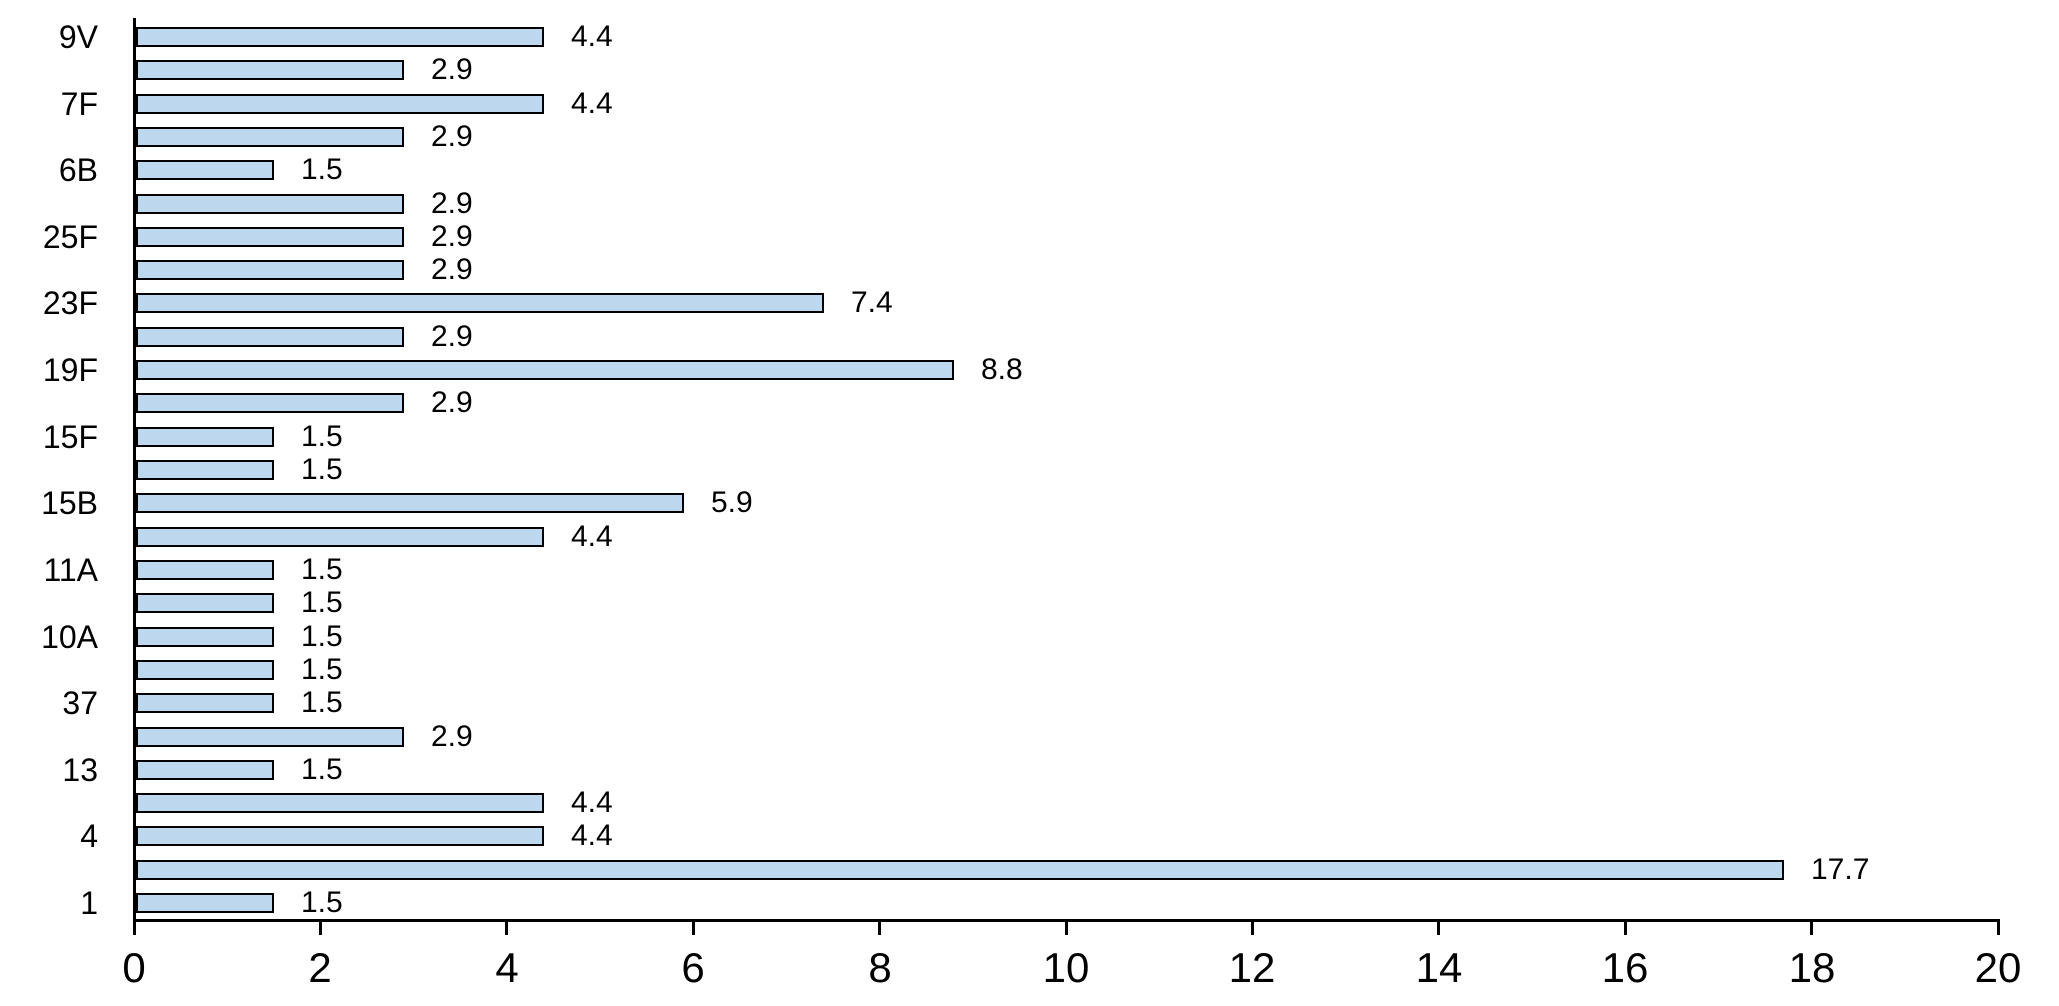 Image resolution: width=2059 pixels, height=1006 pixels. What do you see at coordinates (78, 37) in the screenshot?
I see `category-label: 9V` at bounding box center [78, 37].